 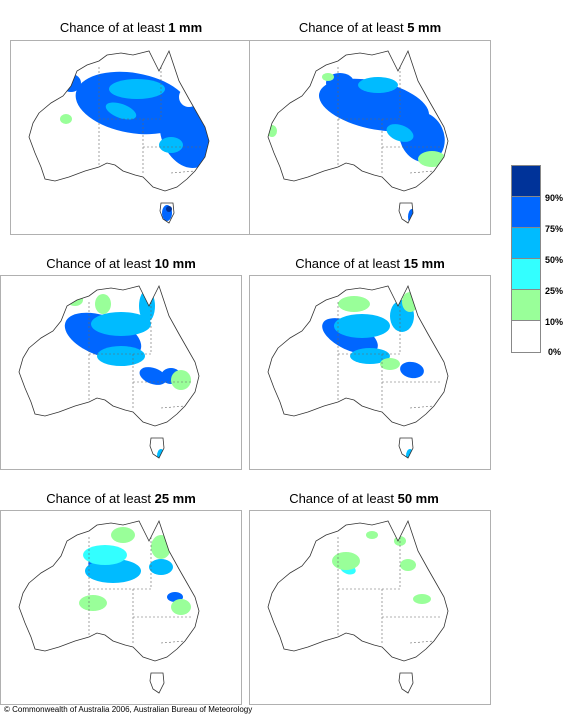 What do you see at coordinates (555, 352) in the screenshot?
I see `legend-label-0: 0%` at bounding box center [555, 352].